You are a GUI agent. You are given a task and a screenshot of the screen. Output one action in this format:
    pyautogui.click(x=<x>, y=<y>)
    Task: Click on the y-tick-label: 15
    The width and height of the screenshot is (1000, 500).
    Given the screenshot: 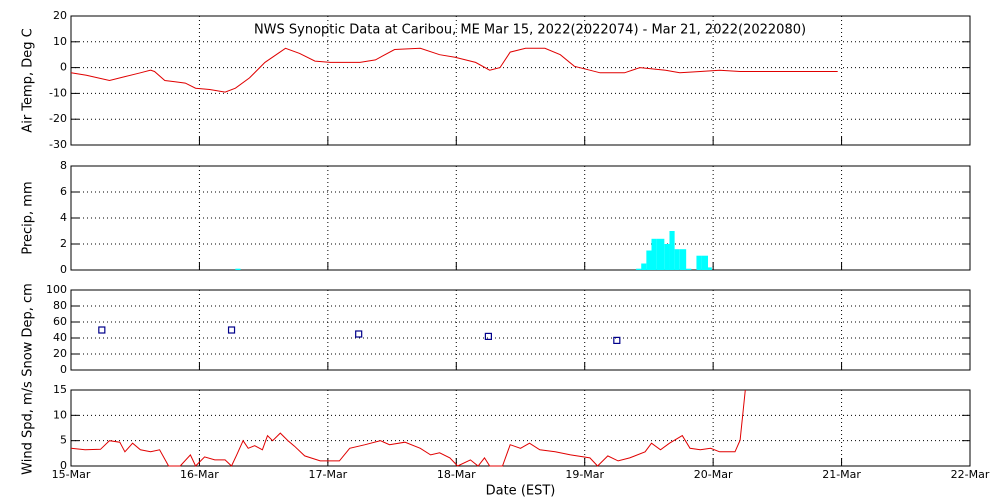 What is the action you would take?
    pyautogui.click(x=60, y=389)
    